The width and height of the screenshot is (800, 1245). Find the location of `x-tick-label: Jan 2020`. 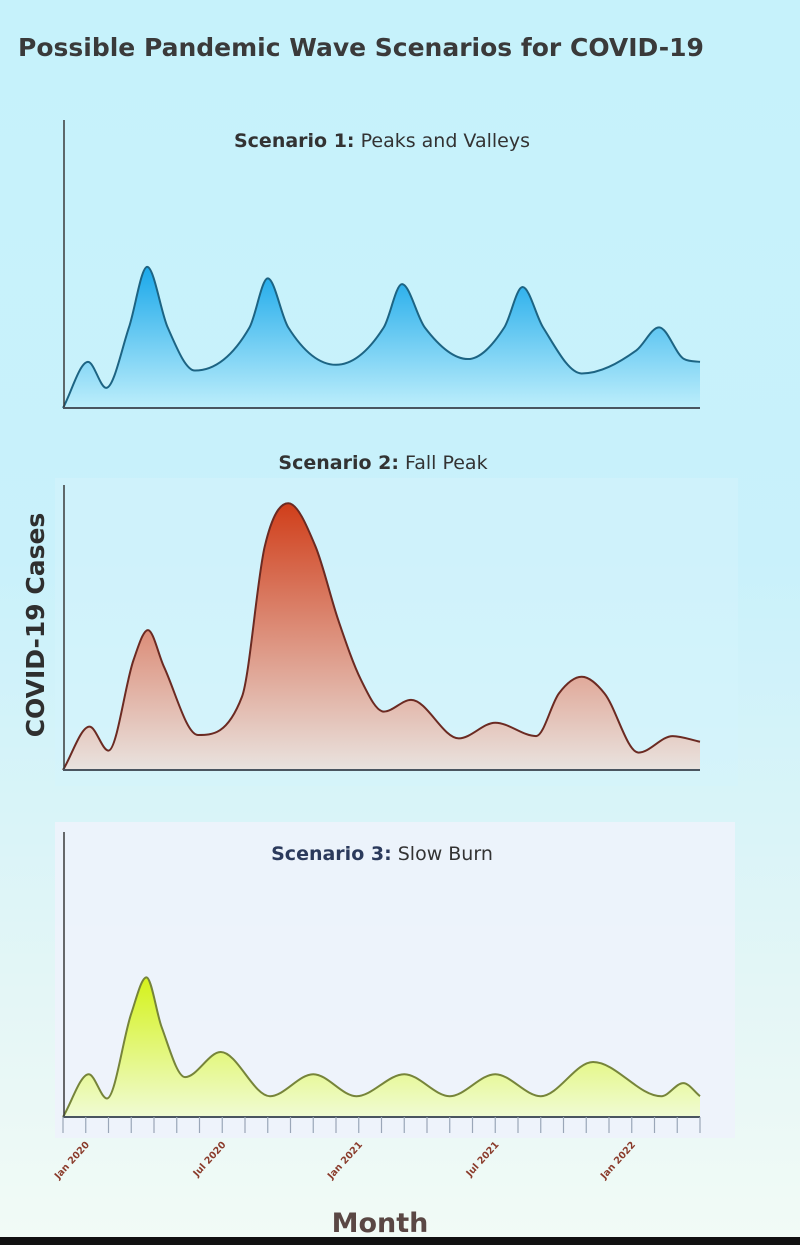

x-tick-label: Jan 2020 is located at coordinates (72, 1160).